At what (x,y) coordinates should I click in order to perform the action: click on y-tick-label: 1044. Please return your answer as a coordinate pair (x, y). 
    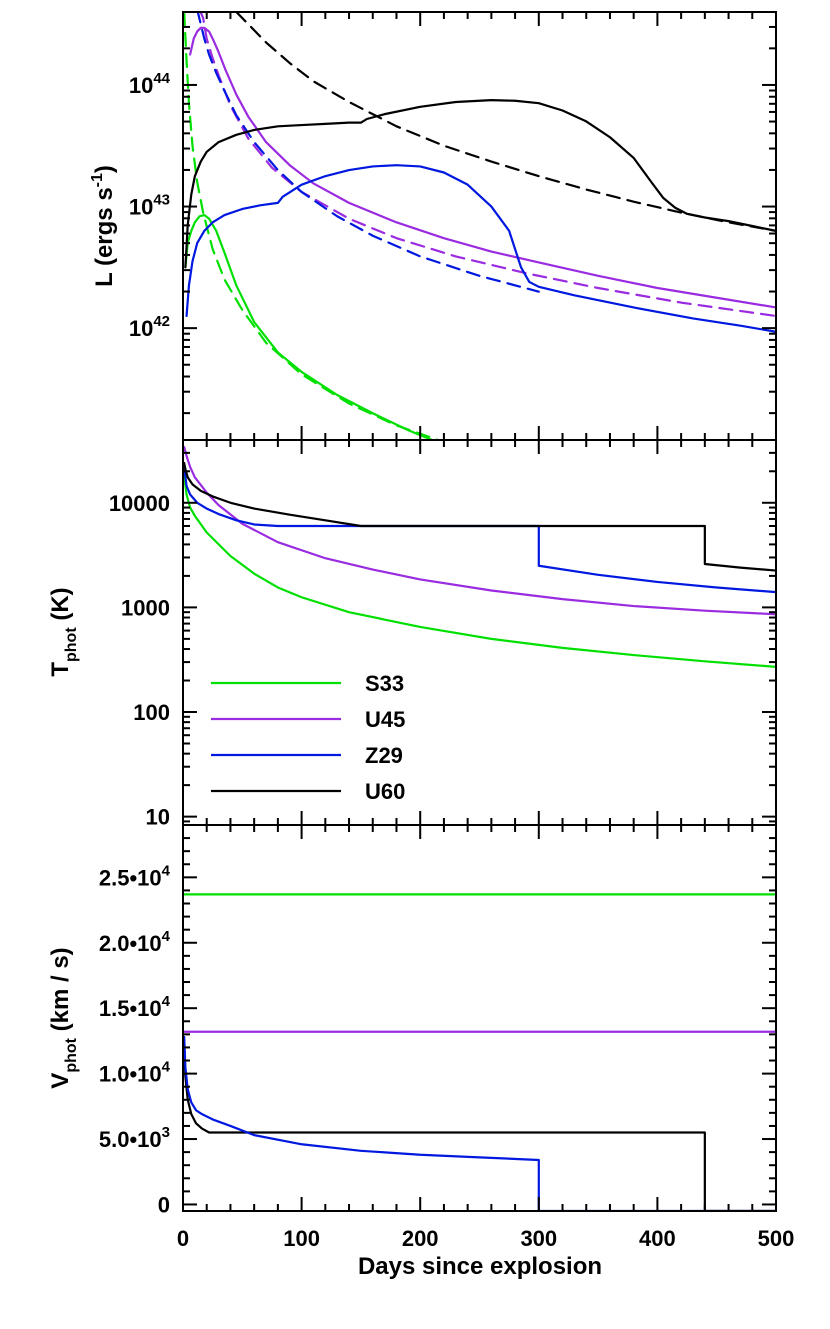
    Looking at the image, I should click on (150, 84).